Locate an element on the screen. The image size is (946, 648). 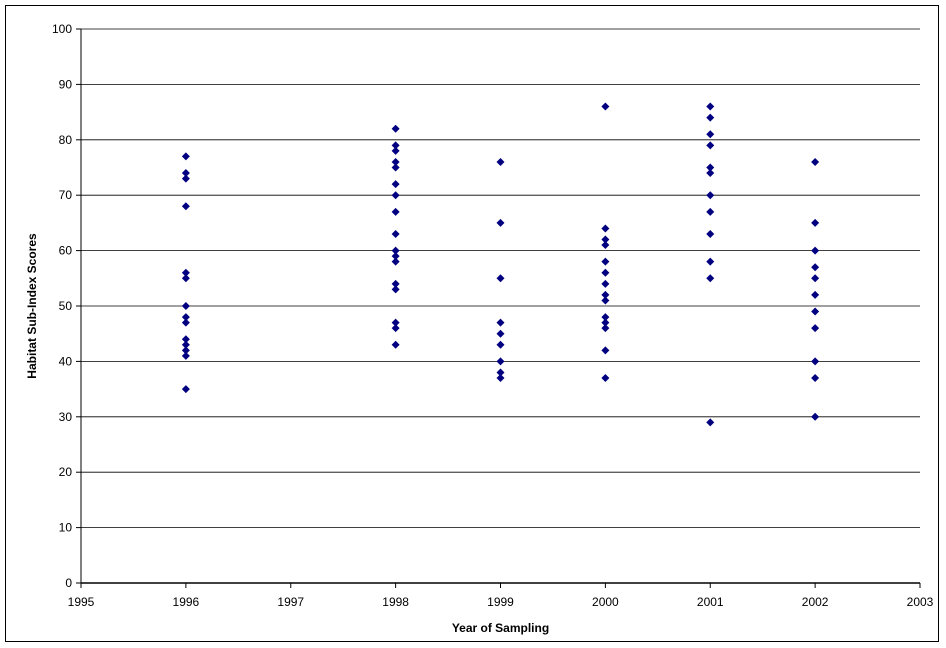
x-axis-title: Year of Sampling is located at coordinates (500, 628).